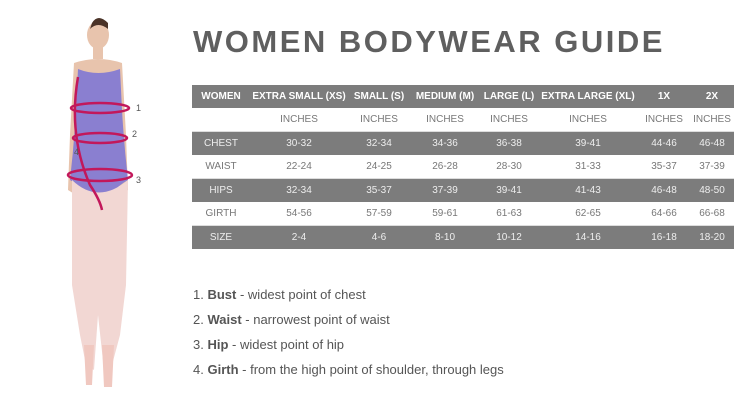 The image size is (752, 410). I want to click on header-cell: EXTRA LARGE (XL), so click(588, 96).